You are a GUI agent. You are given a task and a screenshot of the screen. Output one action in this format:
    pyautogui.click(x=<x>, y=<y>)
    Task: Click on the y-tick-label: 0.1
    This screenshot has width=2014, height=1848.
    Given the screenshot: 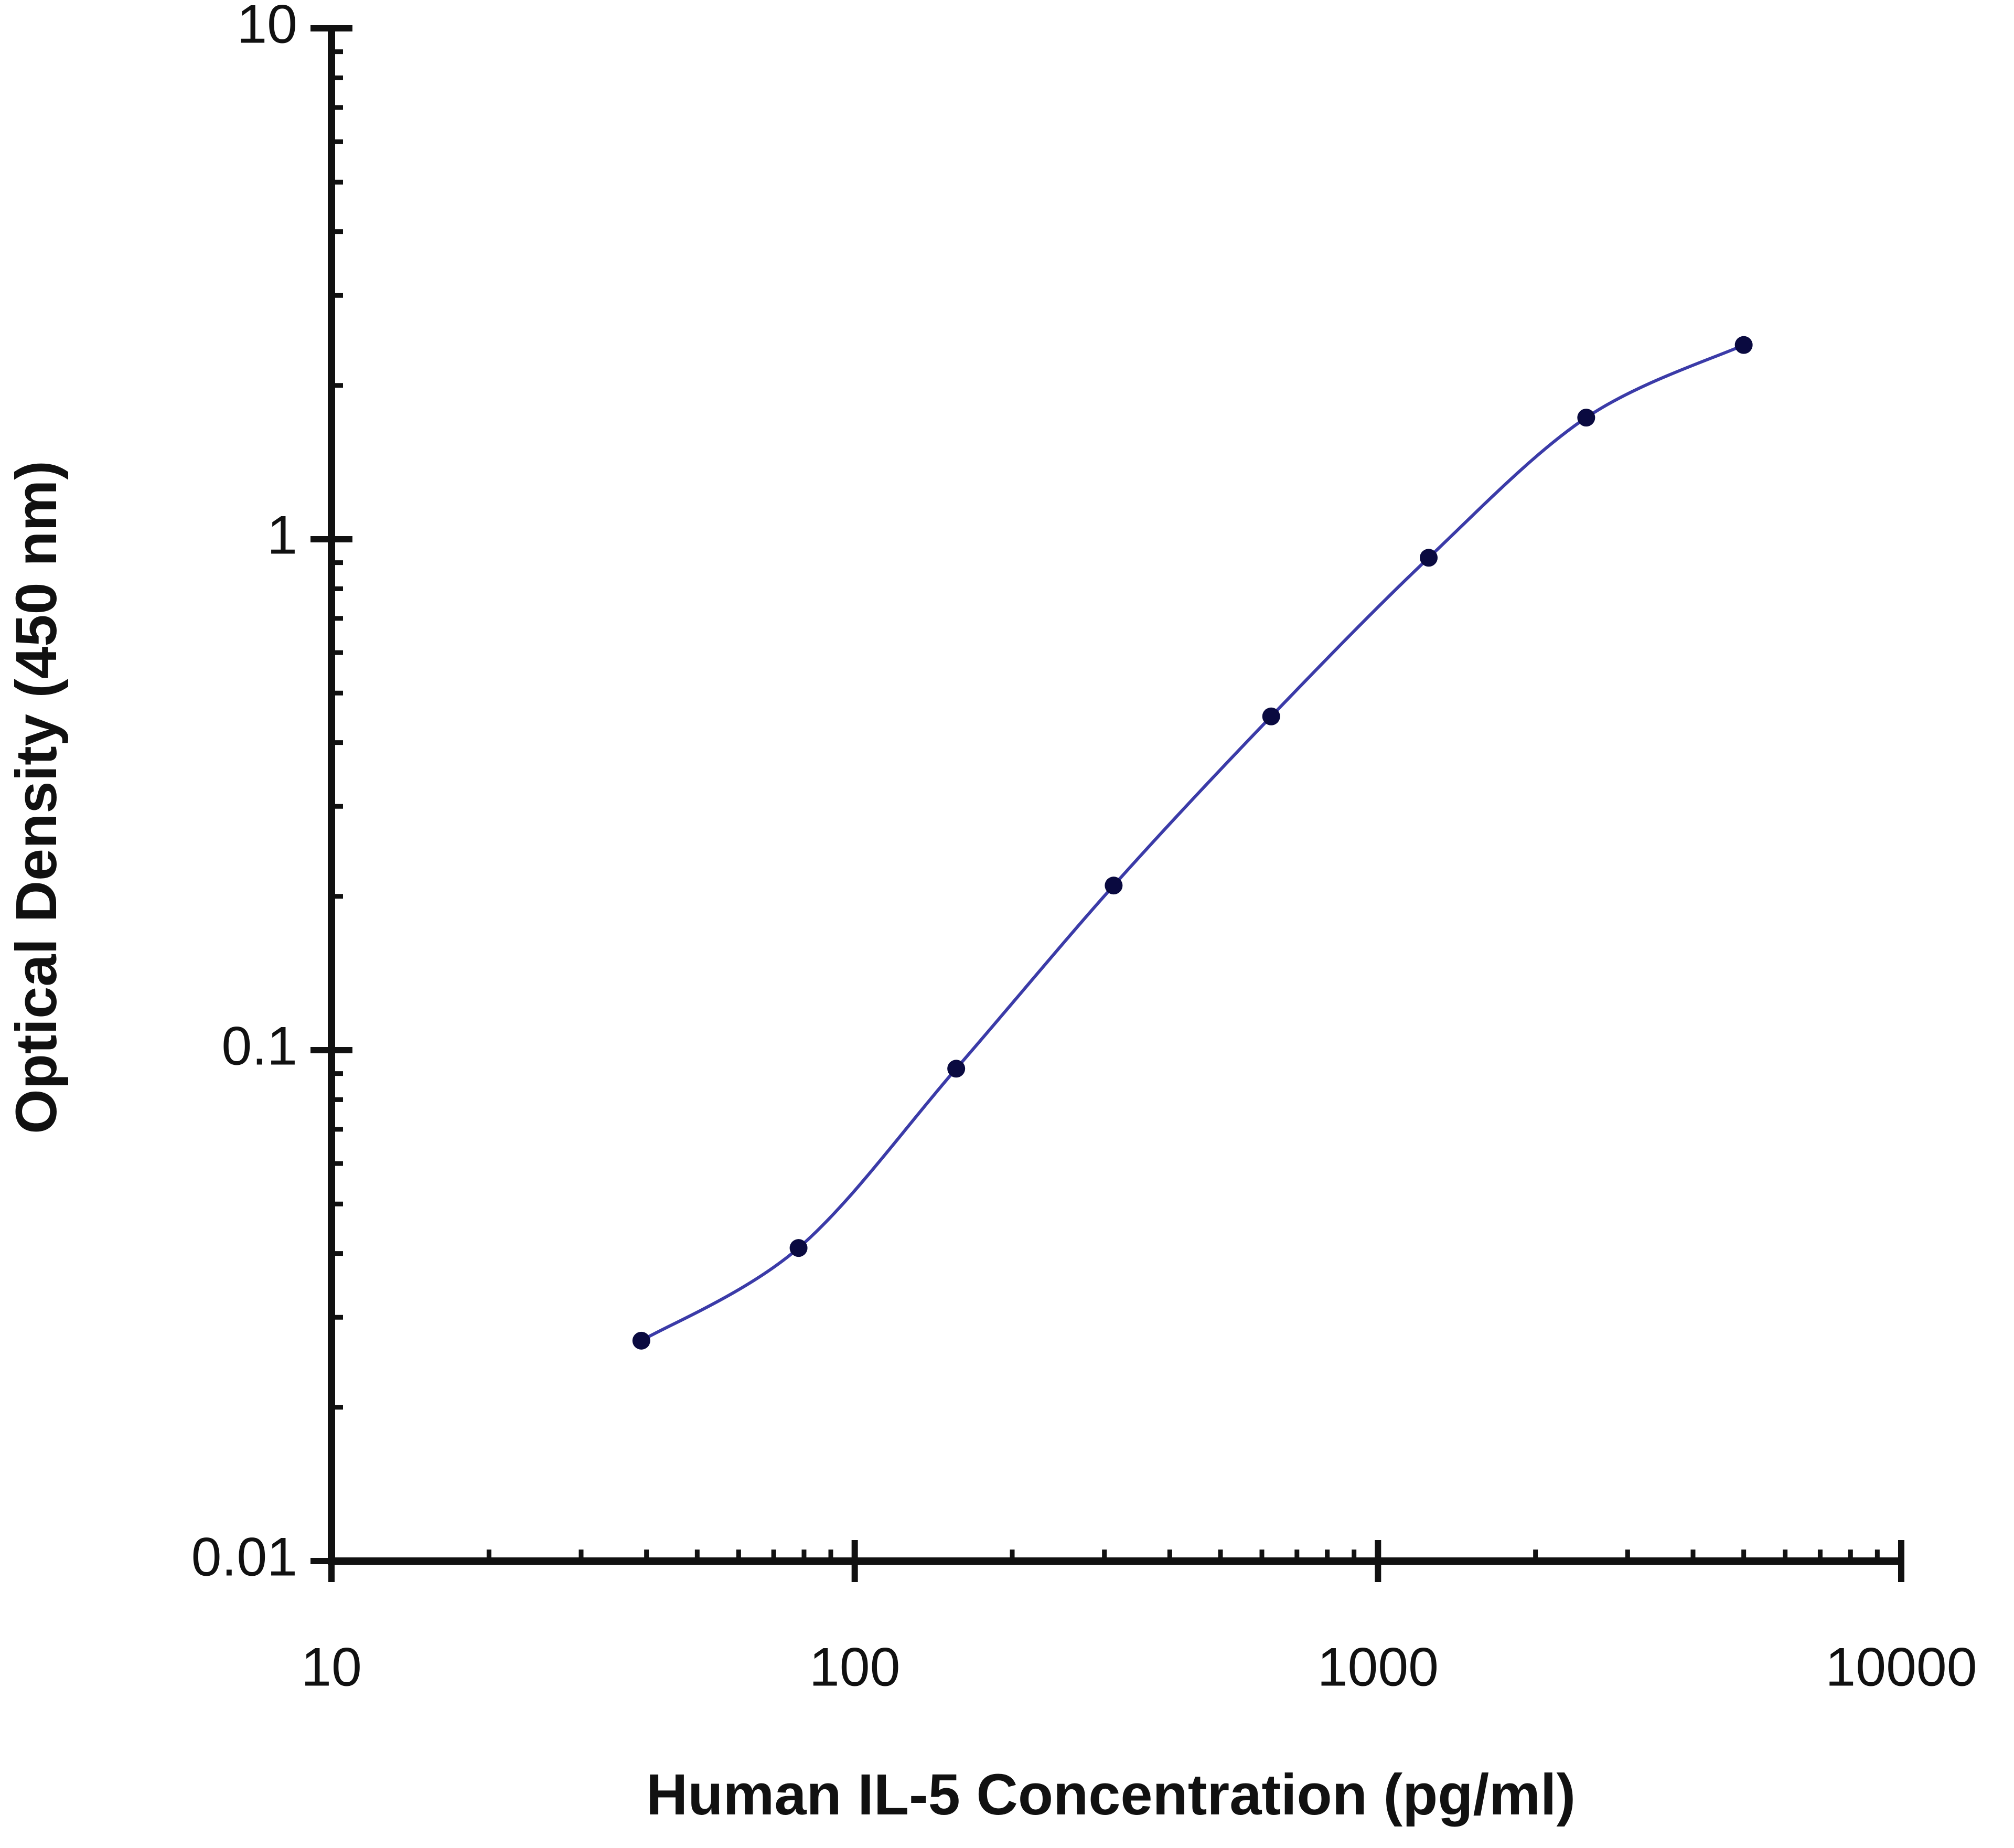 What is the action you would take?
    pyautogui.click(x=259, y=1046)
    